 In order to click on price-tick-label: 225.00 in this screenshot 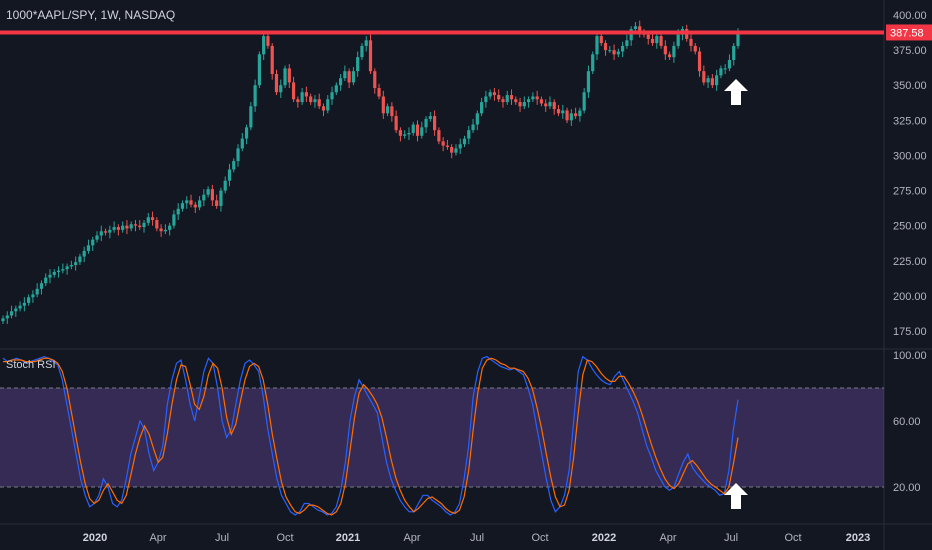, I will do `click(910, 262)`.